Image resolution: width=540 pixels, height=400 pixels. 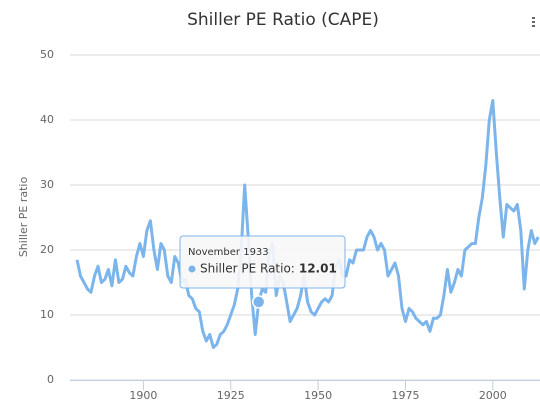 What do you see at coordinates (192, 269) in the screenshot?
I see `tooltip-swatch` at bounding box center [192, 269].